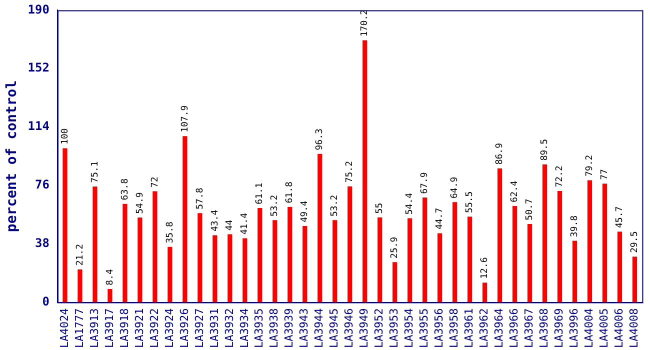 The width and height of the screenshot is (650, 350). I want to click on data-label: 72, so click(155, 182).